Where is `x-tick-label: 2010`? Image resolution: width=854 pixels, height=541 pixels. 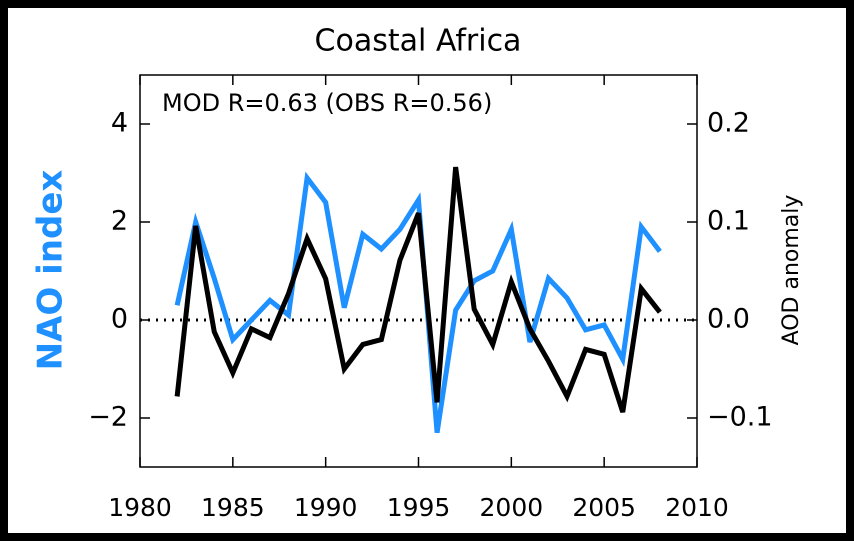 x-tick-label: 2010 is located at coordinates (697, 507).